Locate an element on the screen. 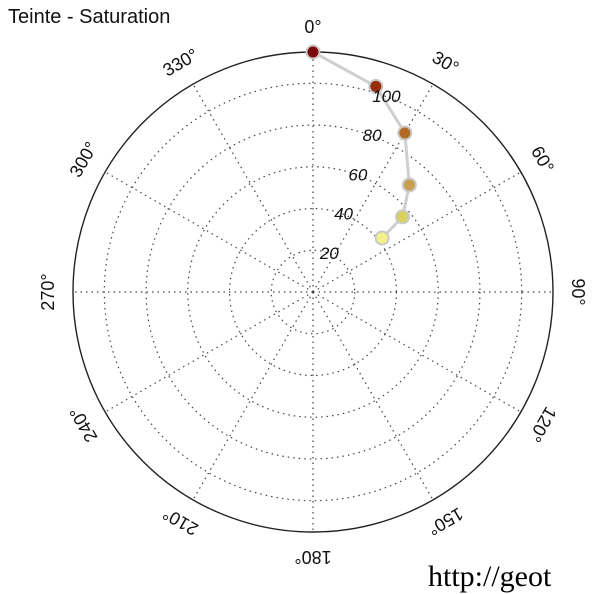 The height and width of the screenshot is (594, 598). radius-tick-label: 80 is located at coordinates (372, 135).